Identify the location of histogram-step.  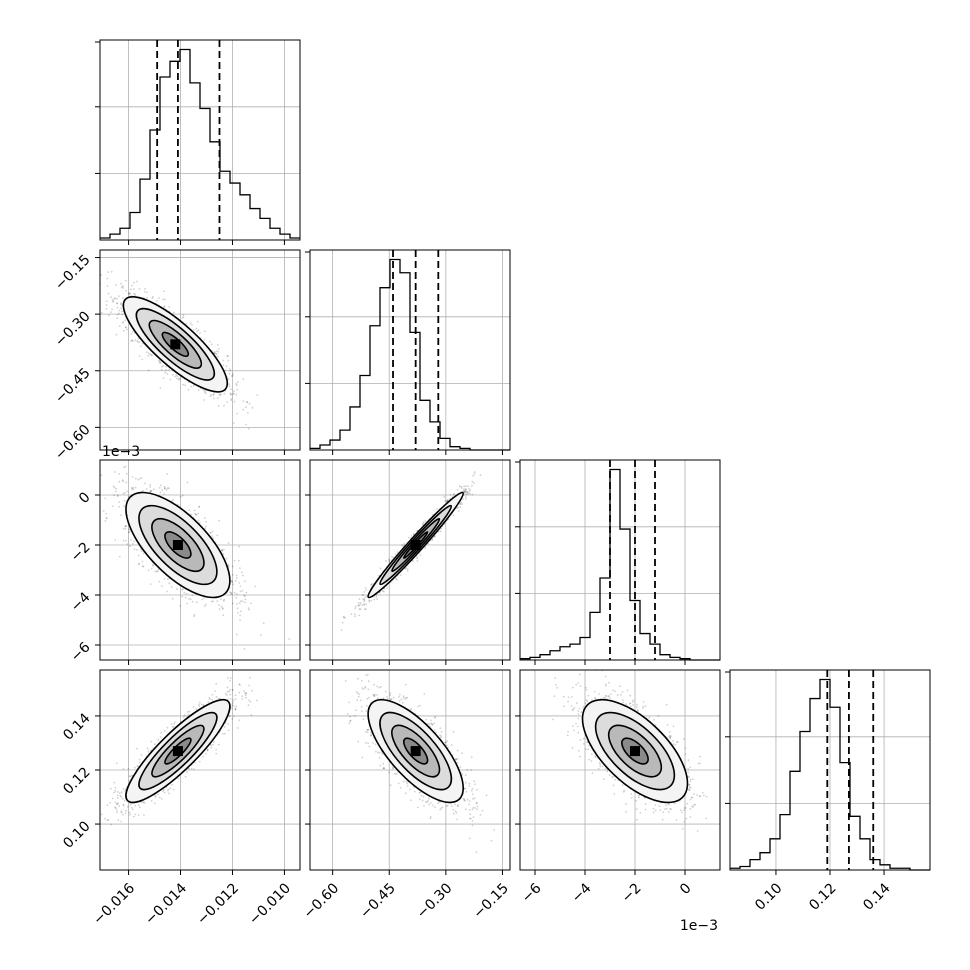
(830, 774).